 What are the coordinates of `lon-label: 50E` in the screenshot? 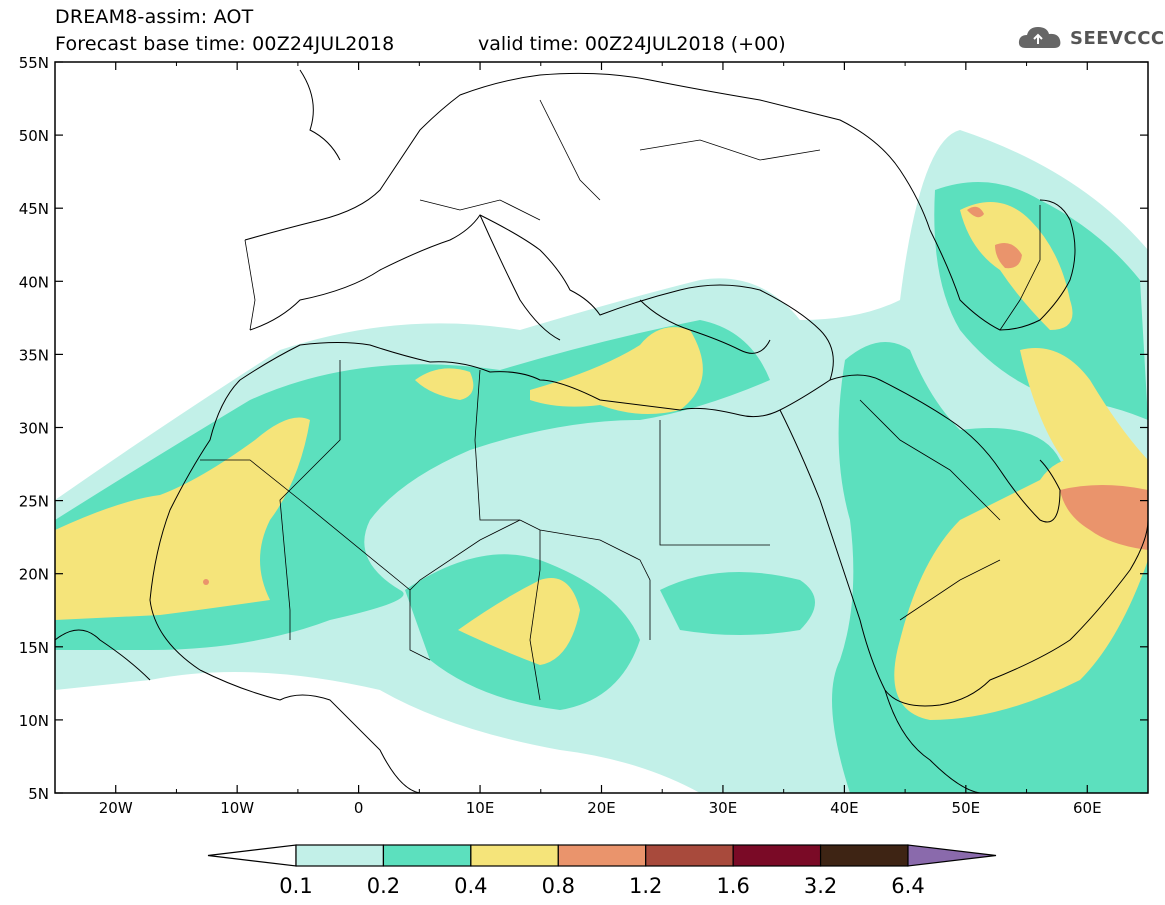 It's located at (966, 808).